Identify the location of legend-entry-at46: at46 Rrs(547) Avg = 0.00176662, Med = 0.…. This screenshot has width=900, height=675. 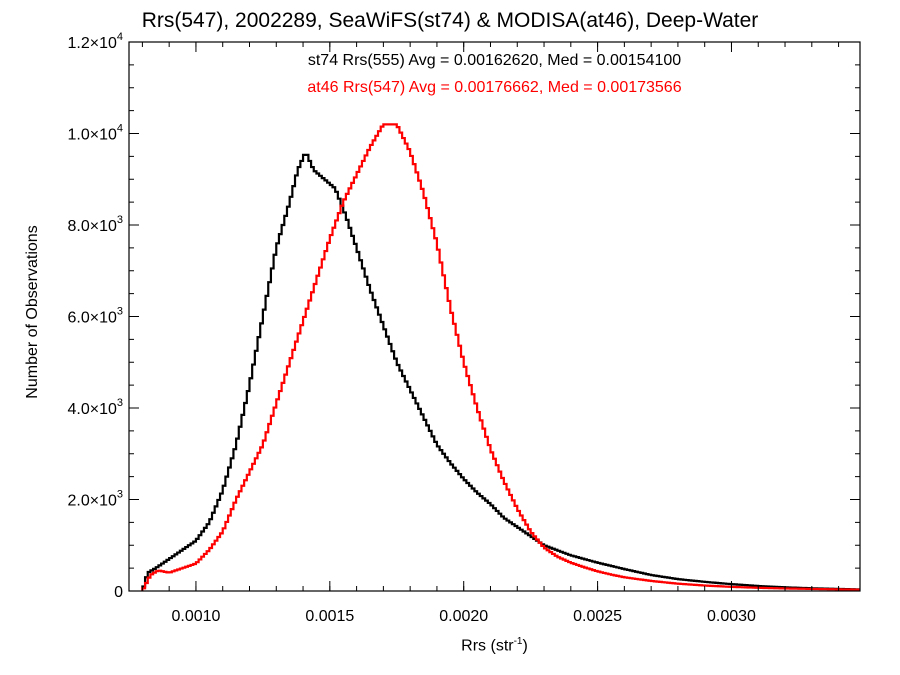
(494, 87).